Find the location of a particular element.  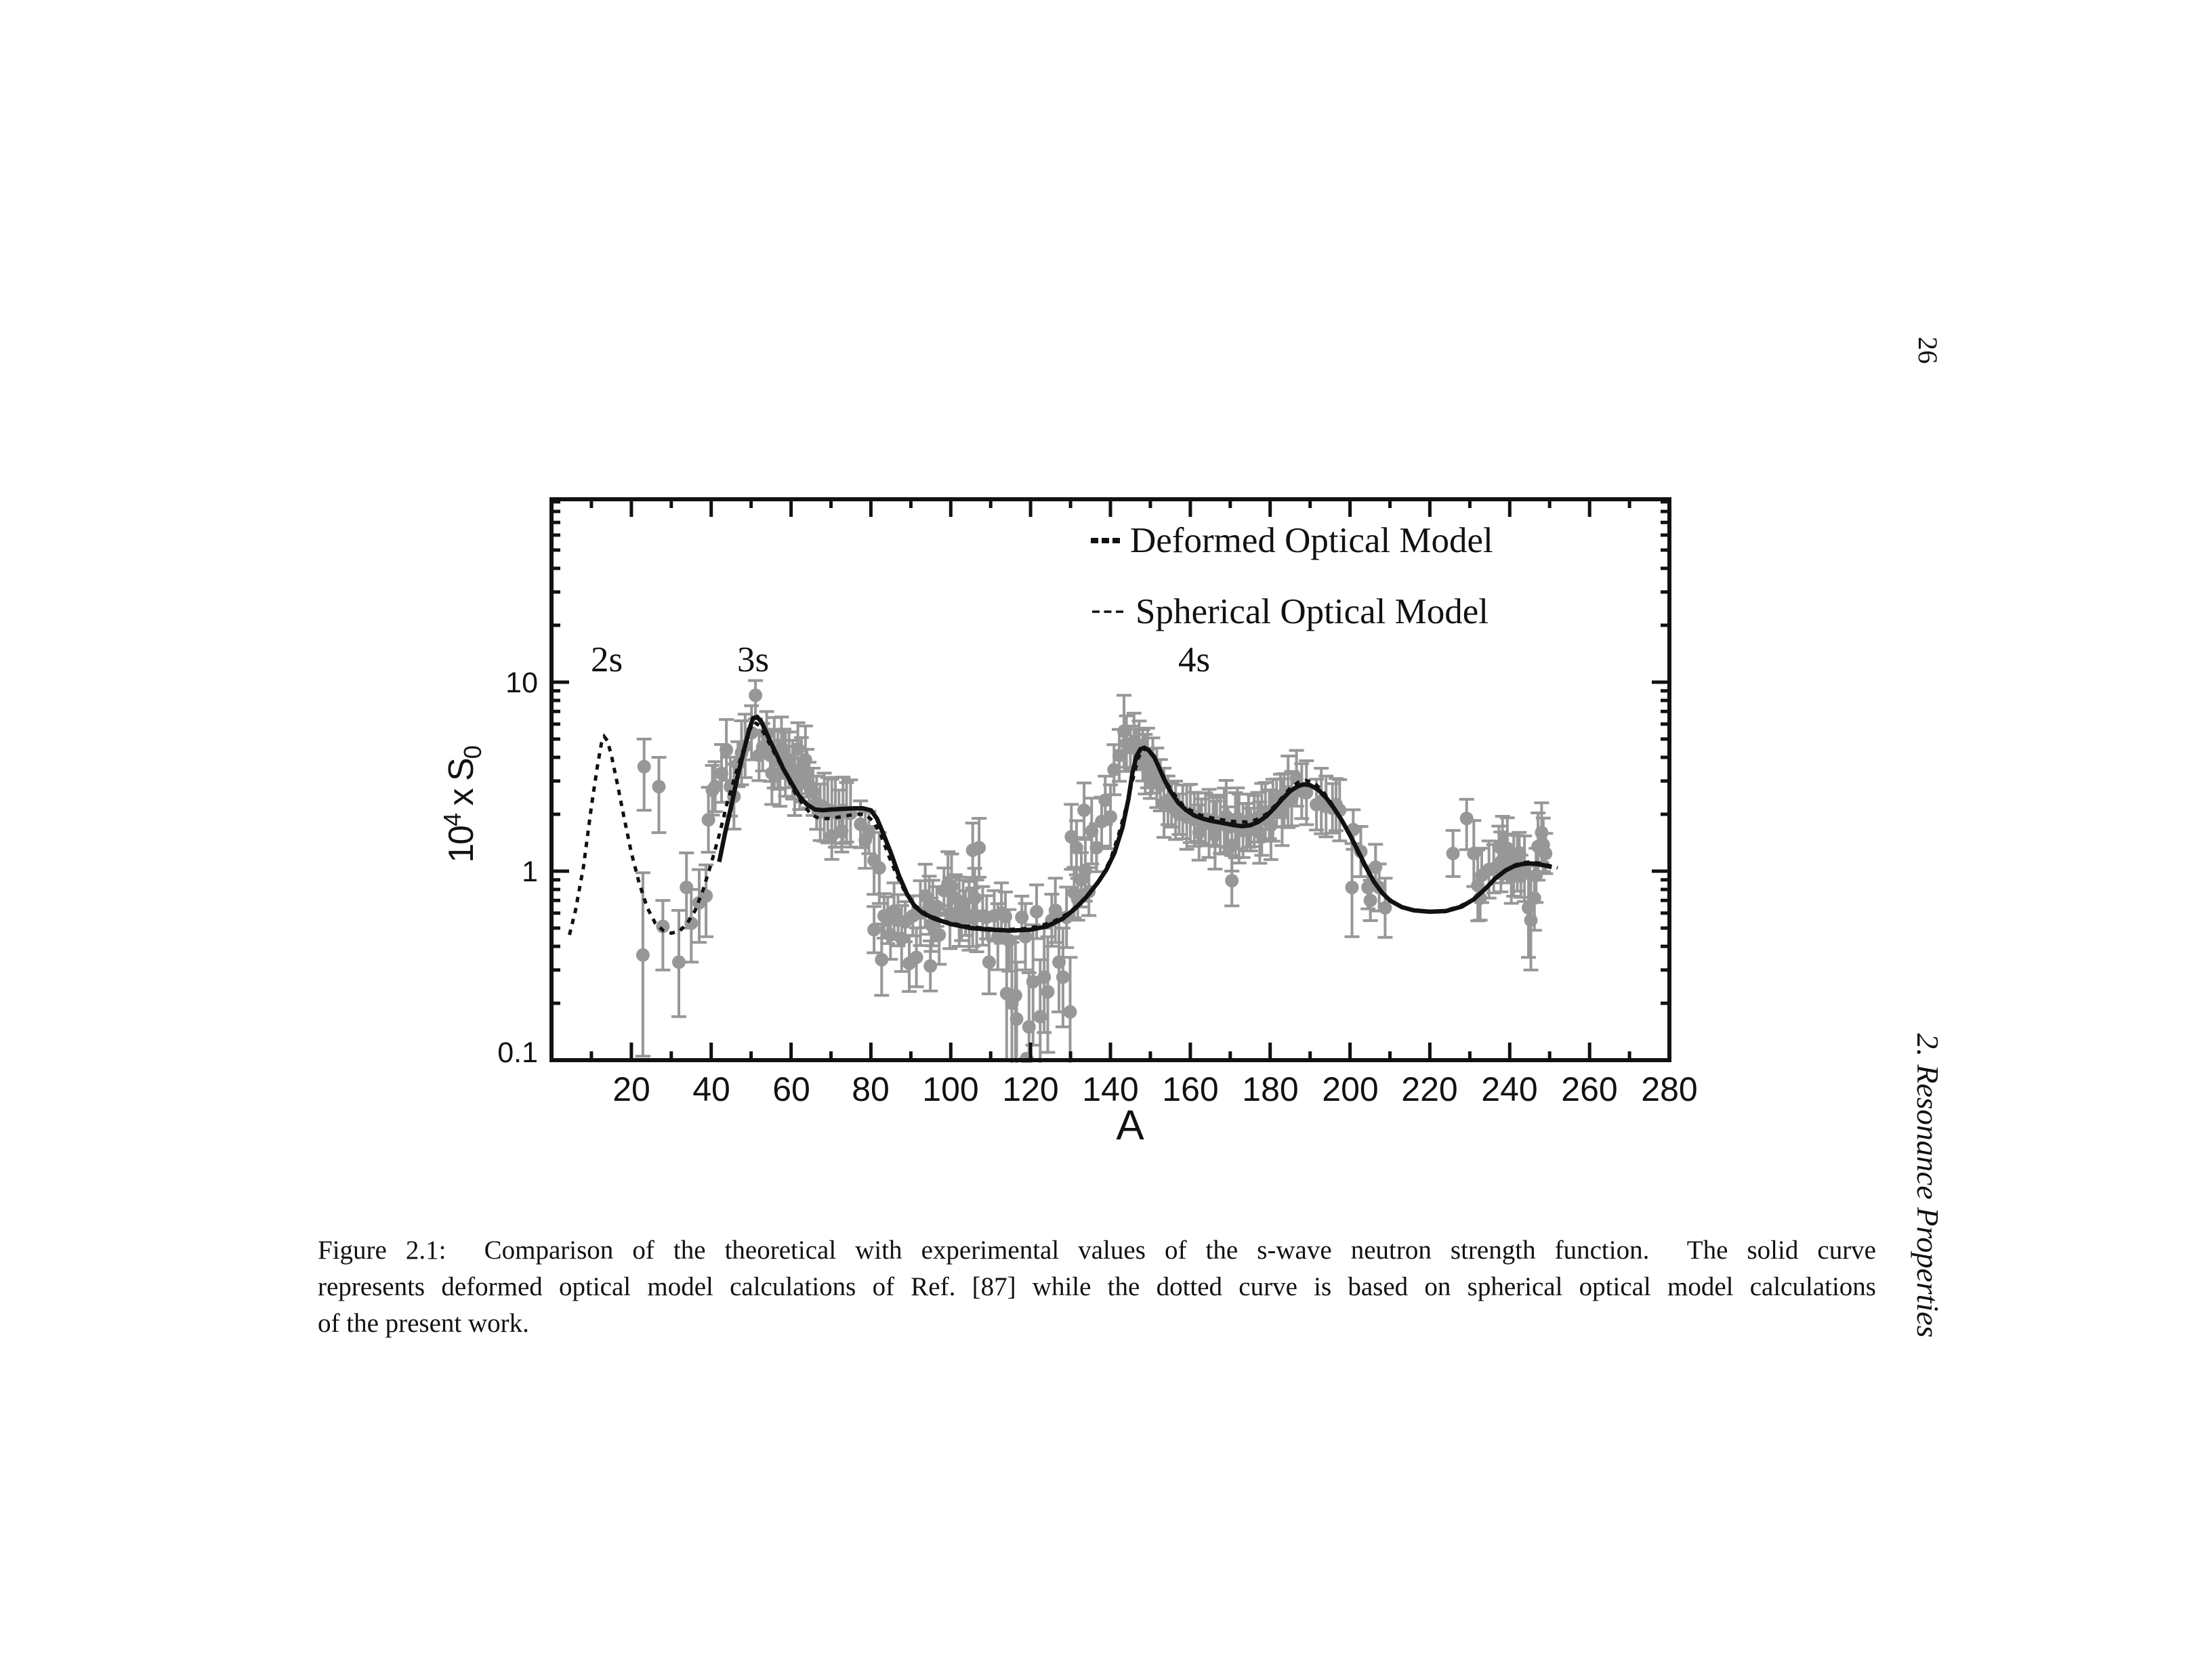

svg-text: 180 is located at coordinates (1270, 1089).